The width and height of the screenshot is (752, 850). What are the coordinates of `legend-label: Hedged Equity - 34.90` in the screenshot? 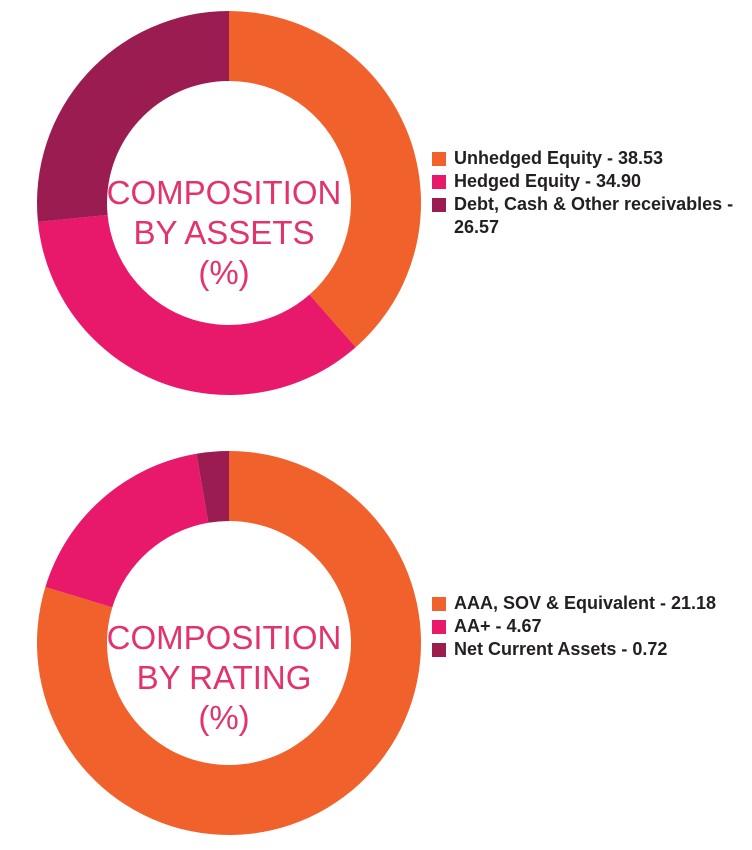 It's located at (548, 181).